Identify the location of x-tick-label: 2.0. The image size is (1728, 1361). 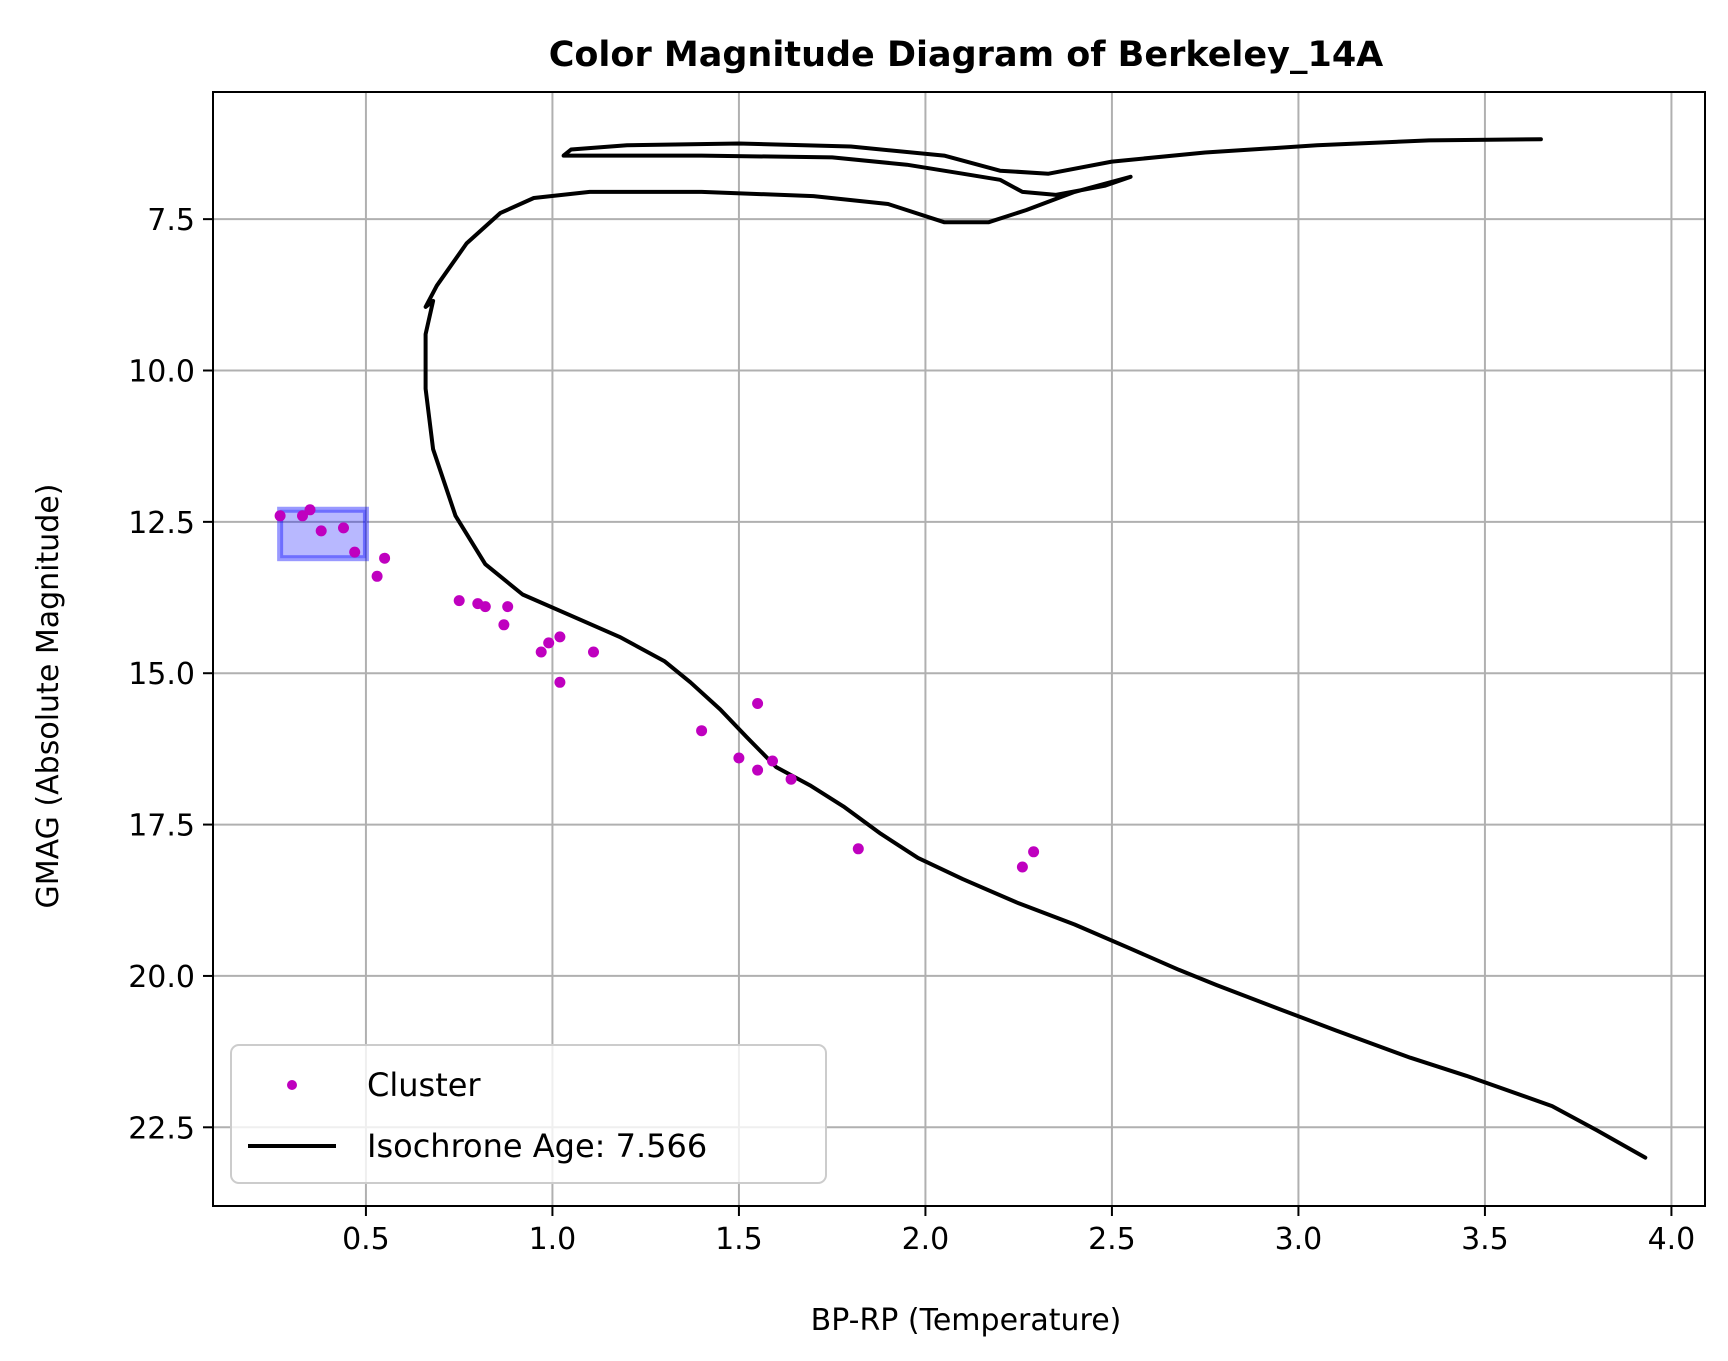
(926, 1239).